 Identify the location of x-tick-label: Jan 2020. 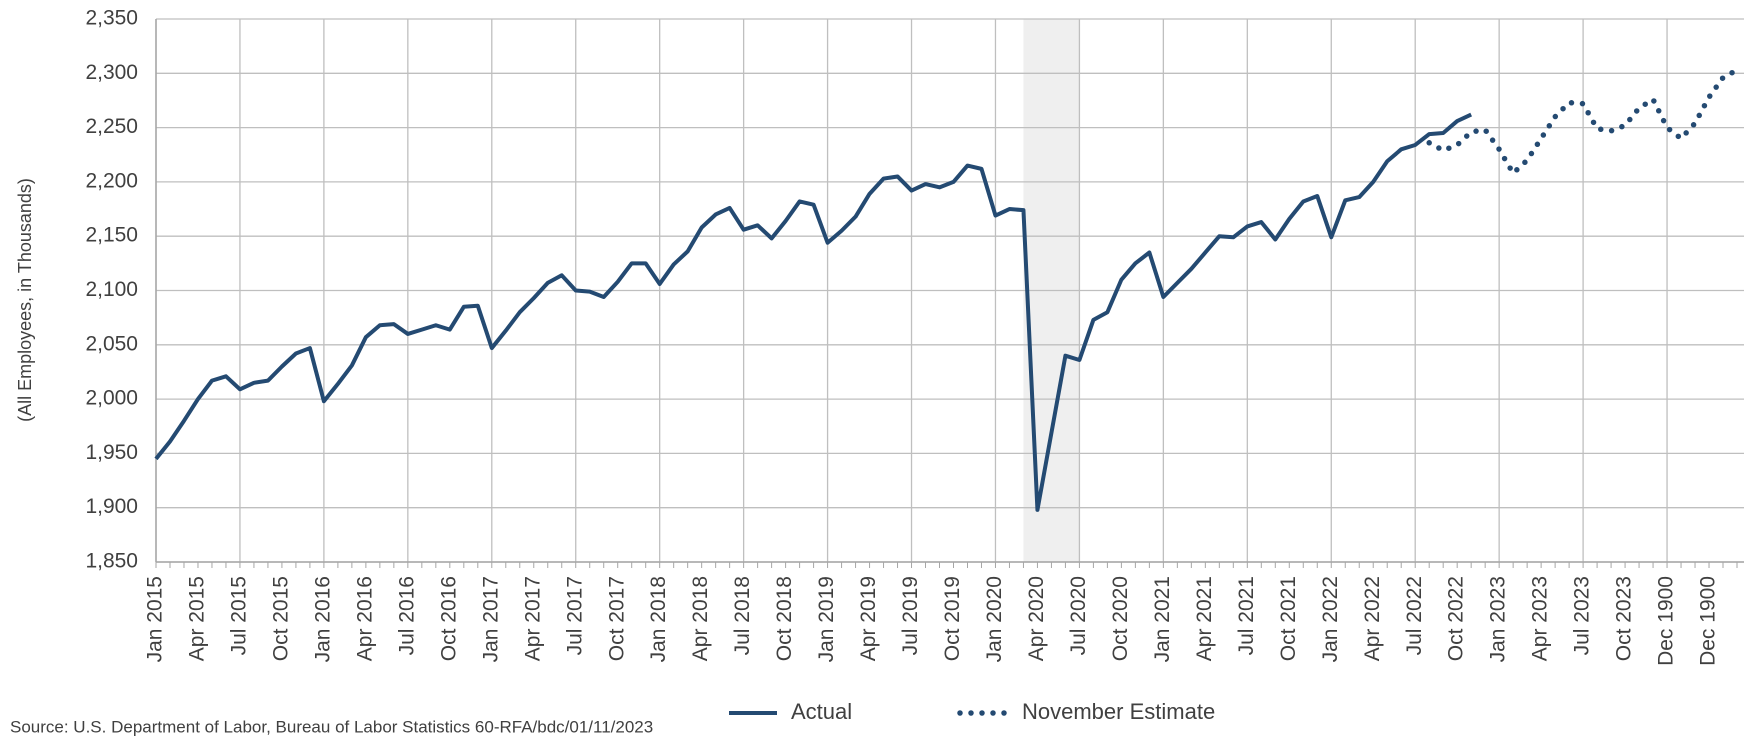
(994, 619).